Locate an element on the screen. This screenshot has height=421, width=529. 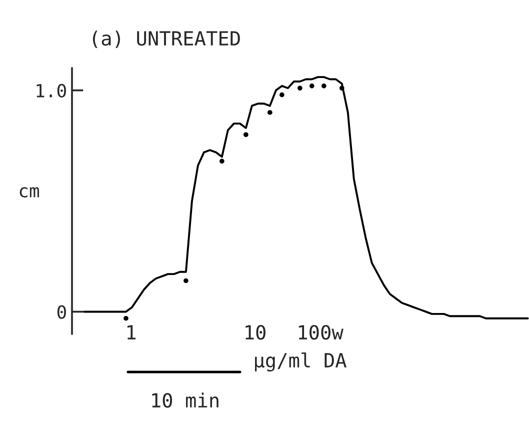
text: 10 min is located at coordinates (185, 400).